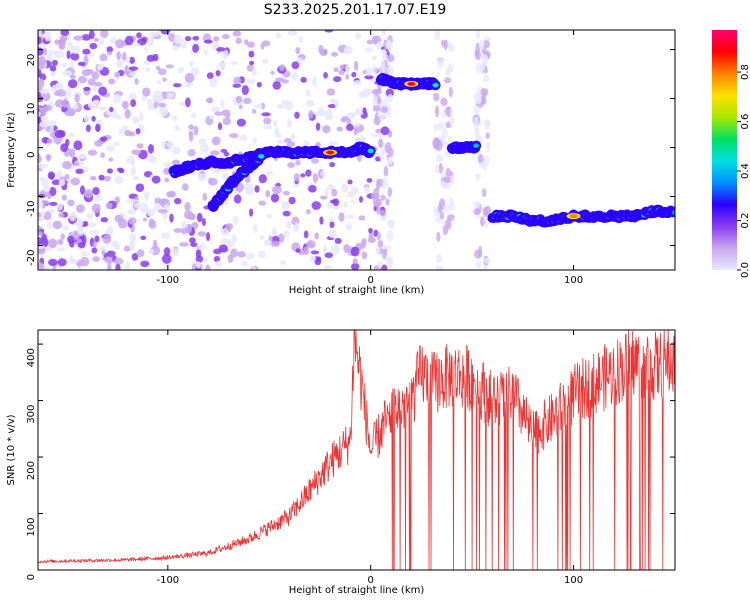 This screenshot has width=750, height=600. Describe the element at coordinates (31, 258) in the screenshot. I see `y-tick-label: -20` at that location.